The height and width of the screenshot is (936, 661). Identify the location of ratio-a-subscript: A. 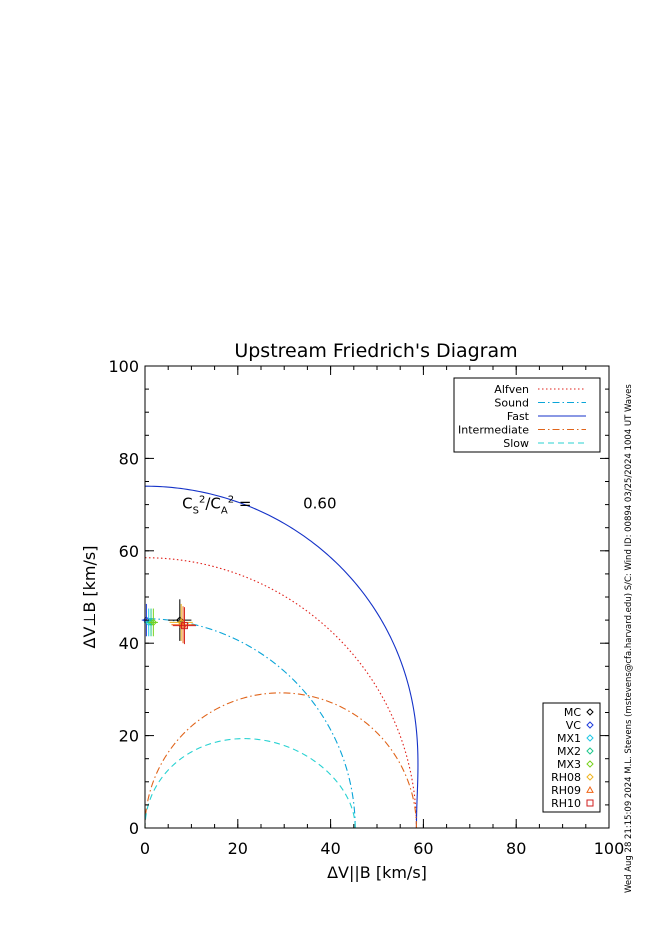
(224, 511).